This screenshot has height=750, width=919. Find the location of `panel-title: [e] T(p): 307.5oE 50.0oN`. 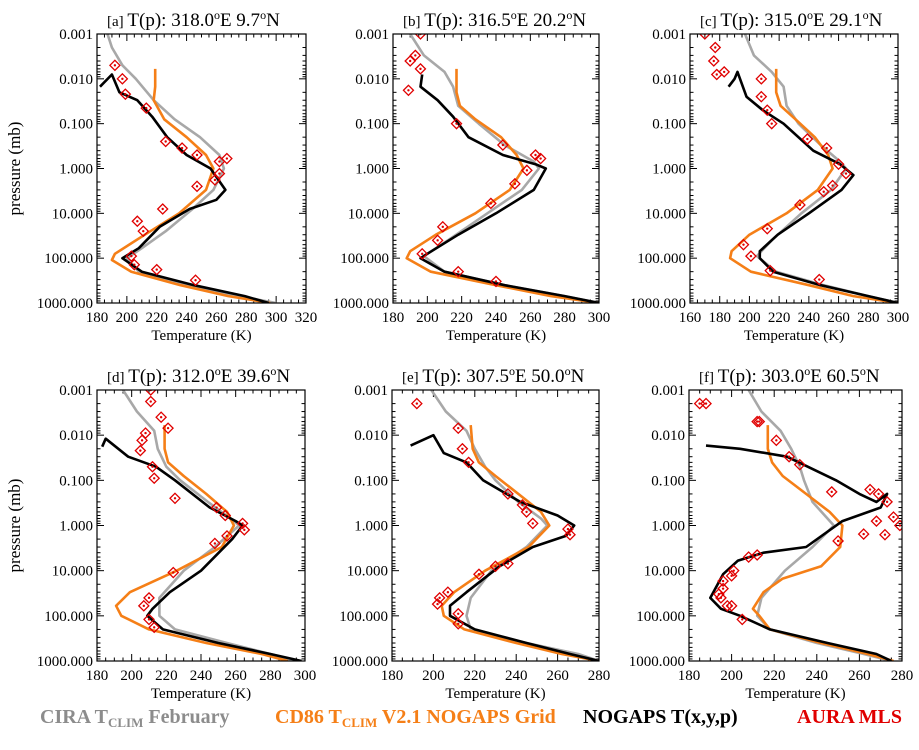

panel-title: [e] T(p): 307.5oE 50.0oN is located at coordinates (493, 375).